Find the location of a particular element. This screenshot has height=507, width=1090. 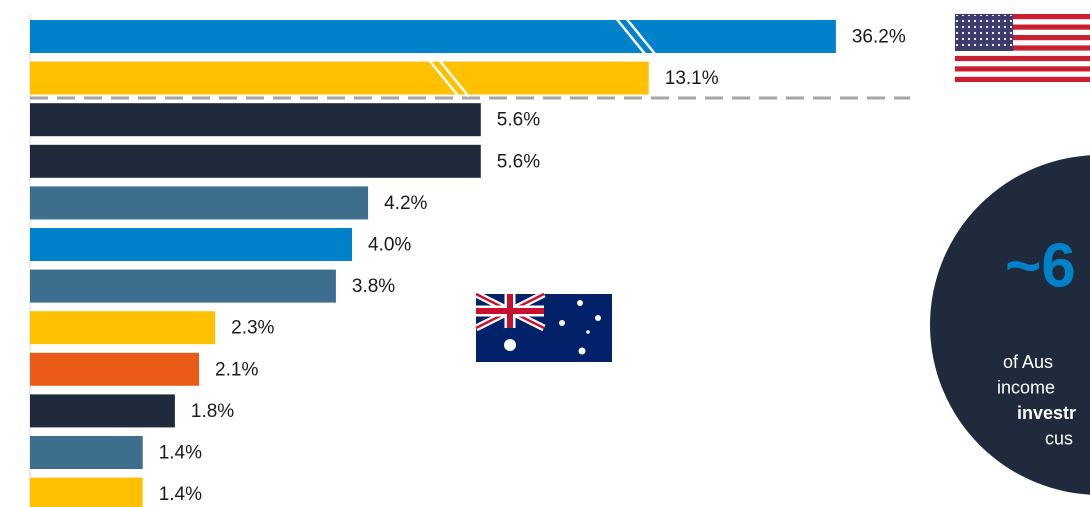

callout-text: of Aus is located at coordinates (1028, 362).